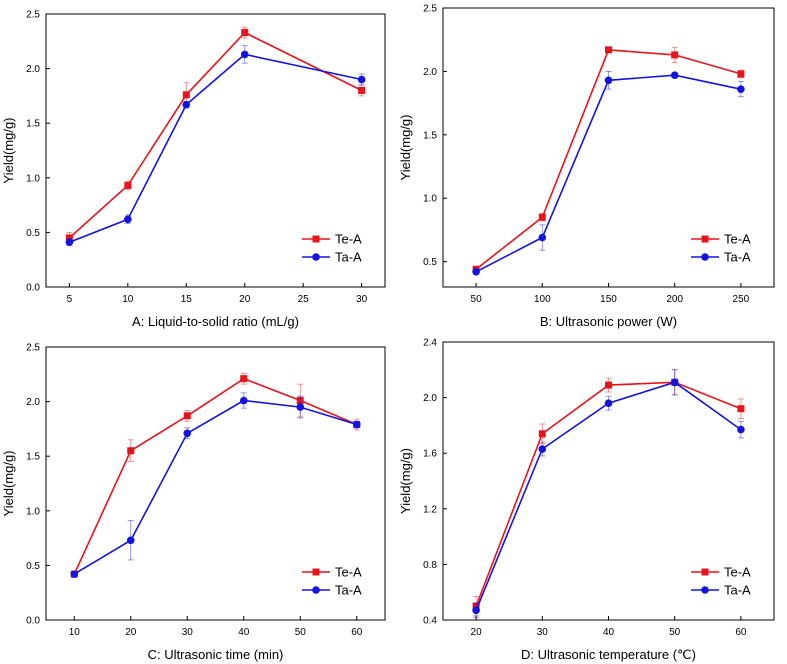 Image resolution: width=787 pixels, height=664 pixels. What do you see at coordinates (430, 135) in the screenshot?
I see `y-tick-label: 1.5` at bounding box center [430, 135].